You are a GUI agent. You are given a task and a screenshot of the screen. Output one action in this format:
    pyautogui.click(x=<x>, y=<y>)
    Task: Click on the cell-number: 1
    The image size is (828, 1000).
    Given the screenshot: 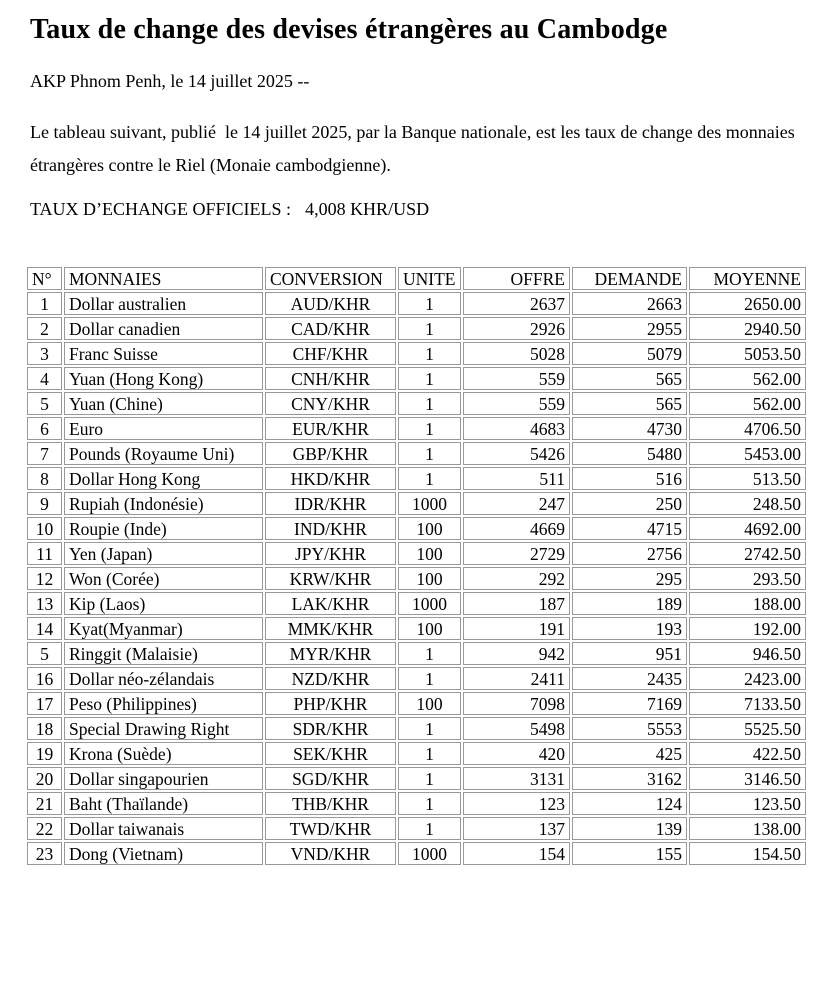 What is the action you would take?
    pyautogui.click(x=44, y=303)
    